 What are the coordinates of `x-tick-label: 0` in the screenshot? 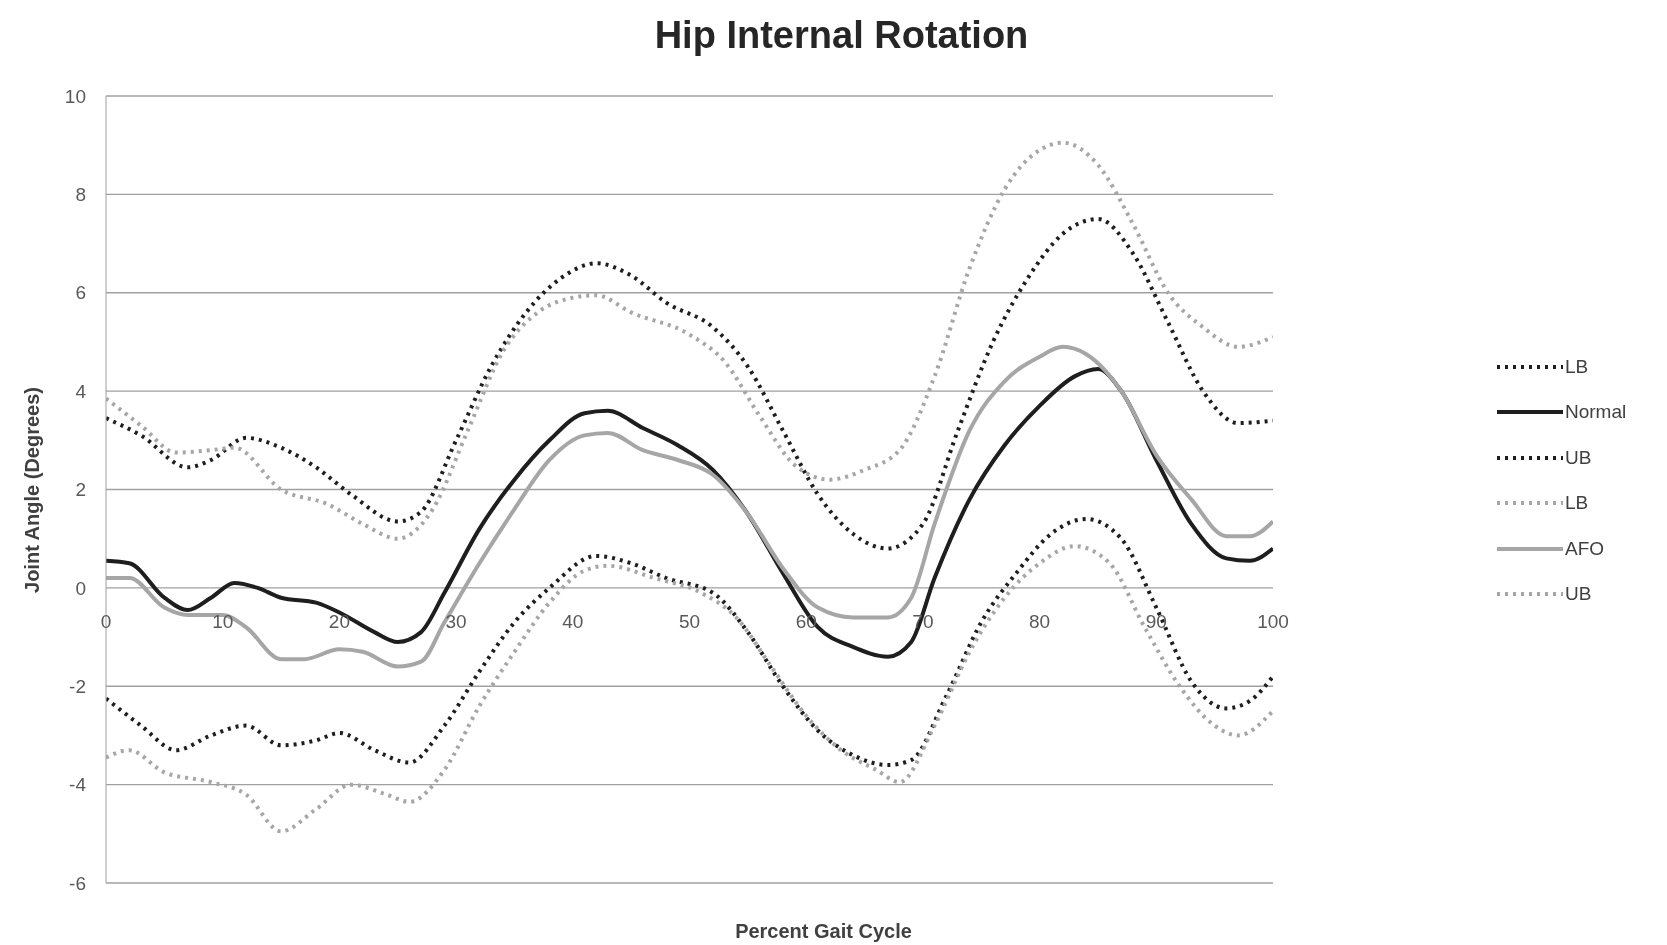 It's located at (106, 621).